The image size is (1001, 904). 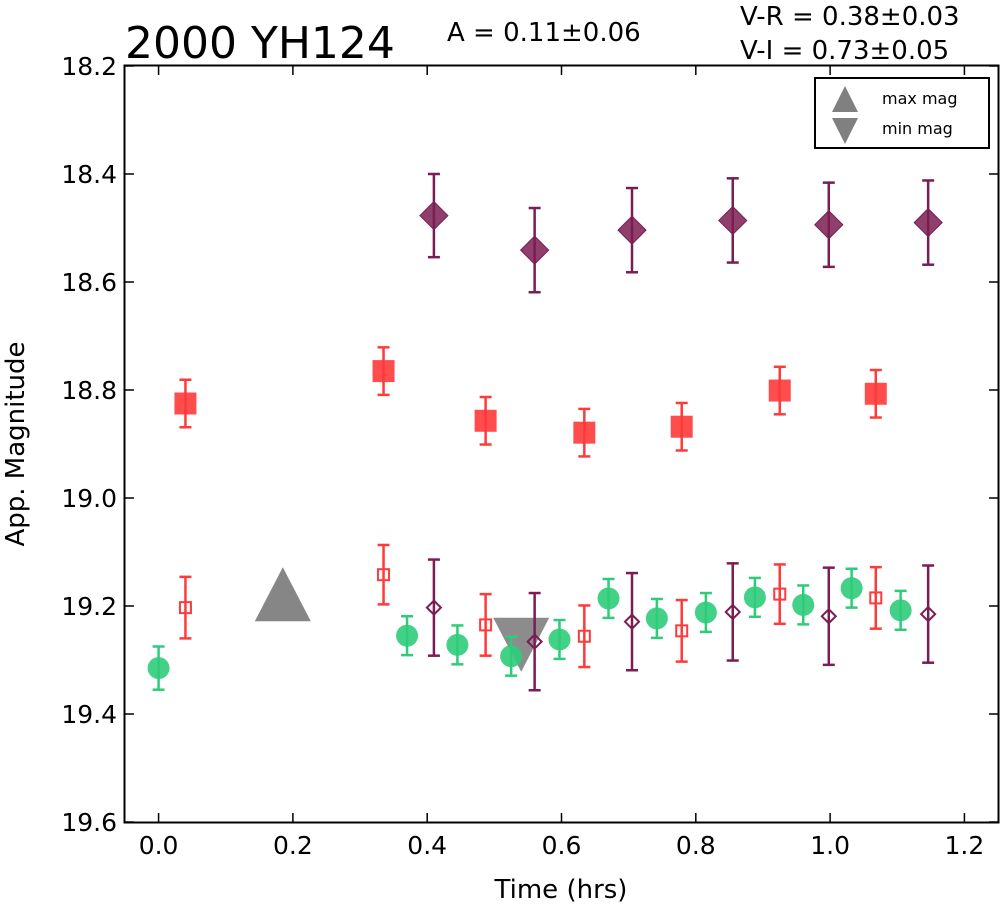 I want to click on x-tick-label: 0.6, so click(x=562, y=845).